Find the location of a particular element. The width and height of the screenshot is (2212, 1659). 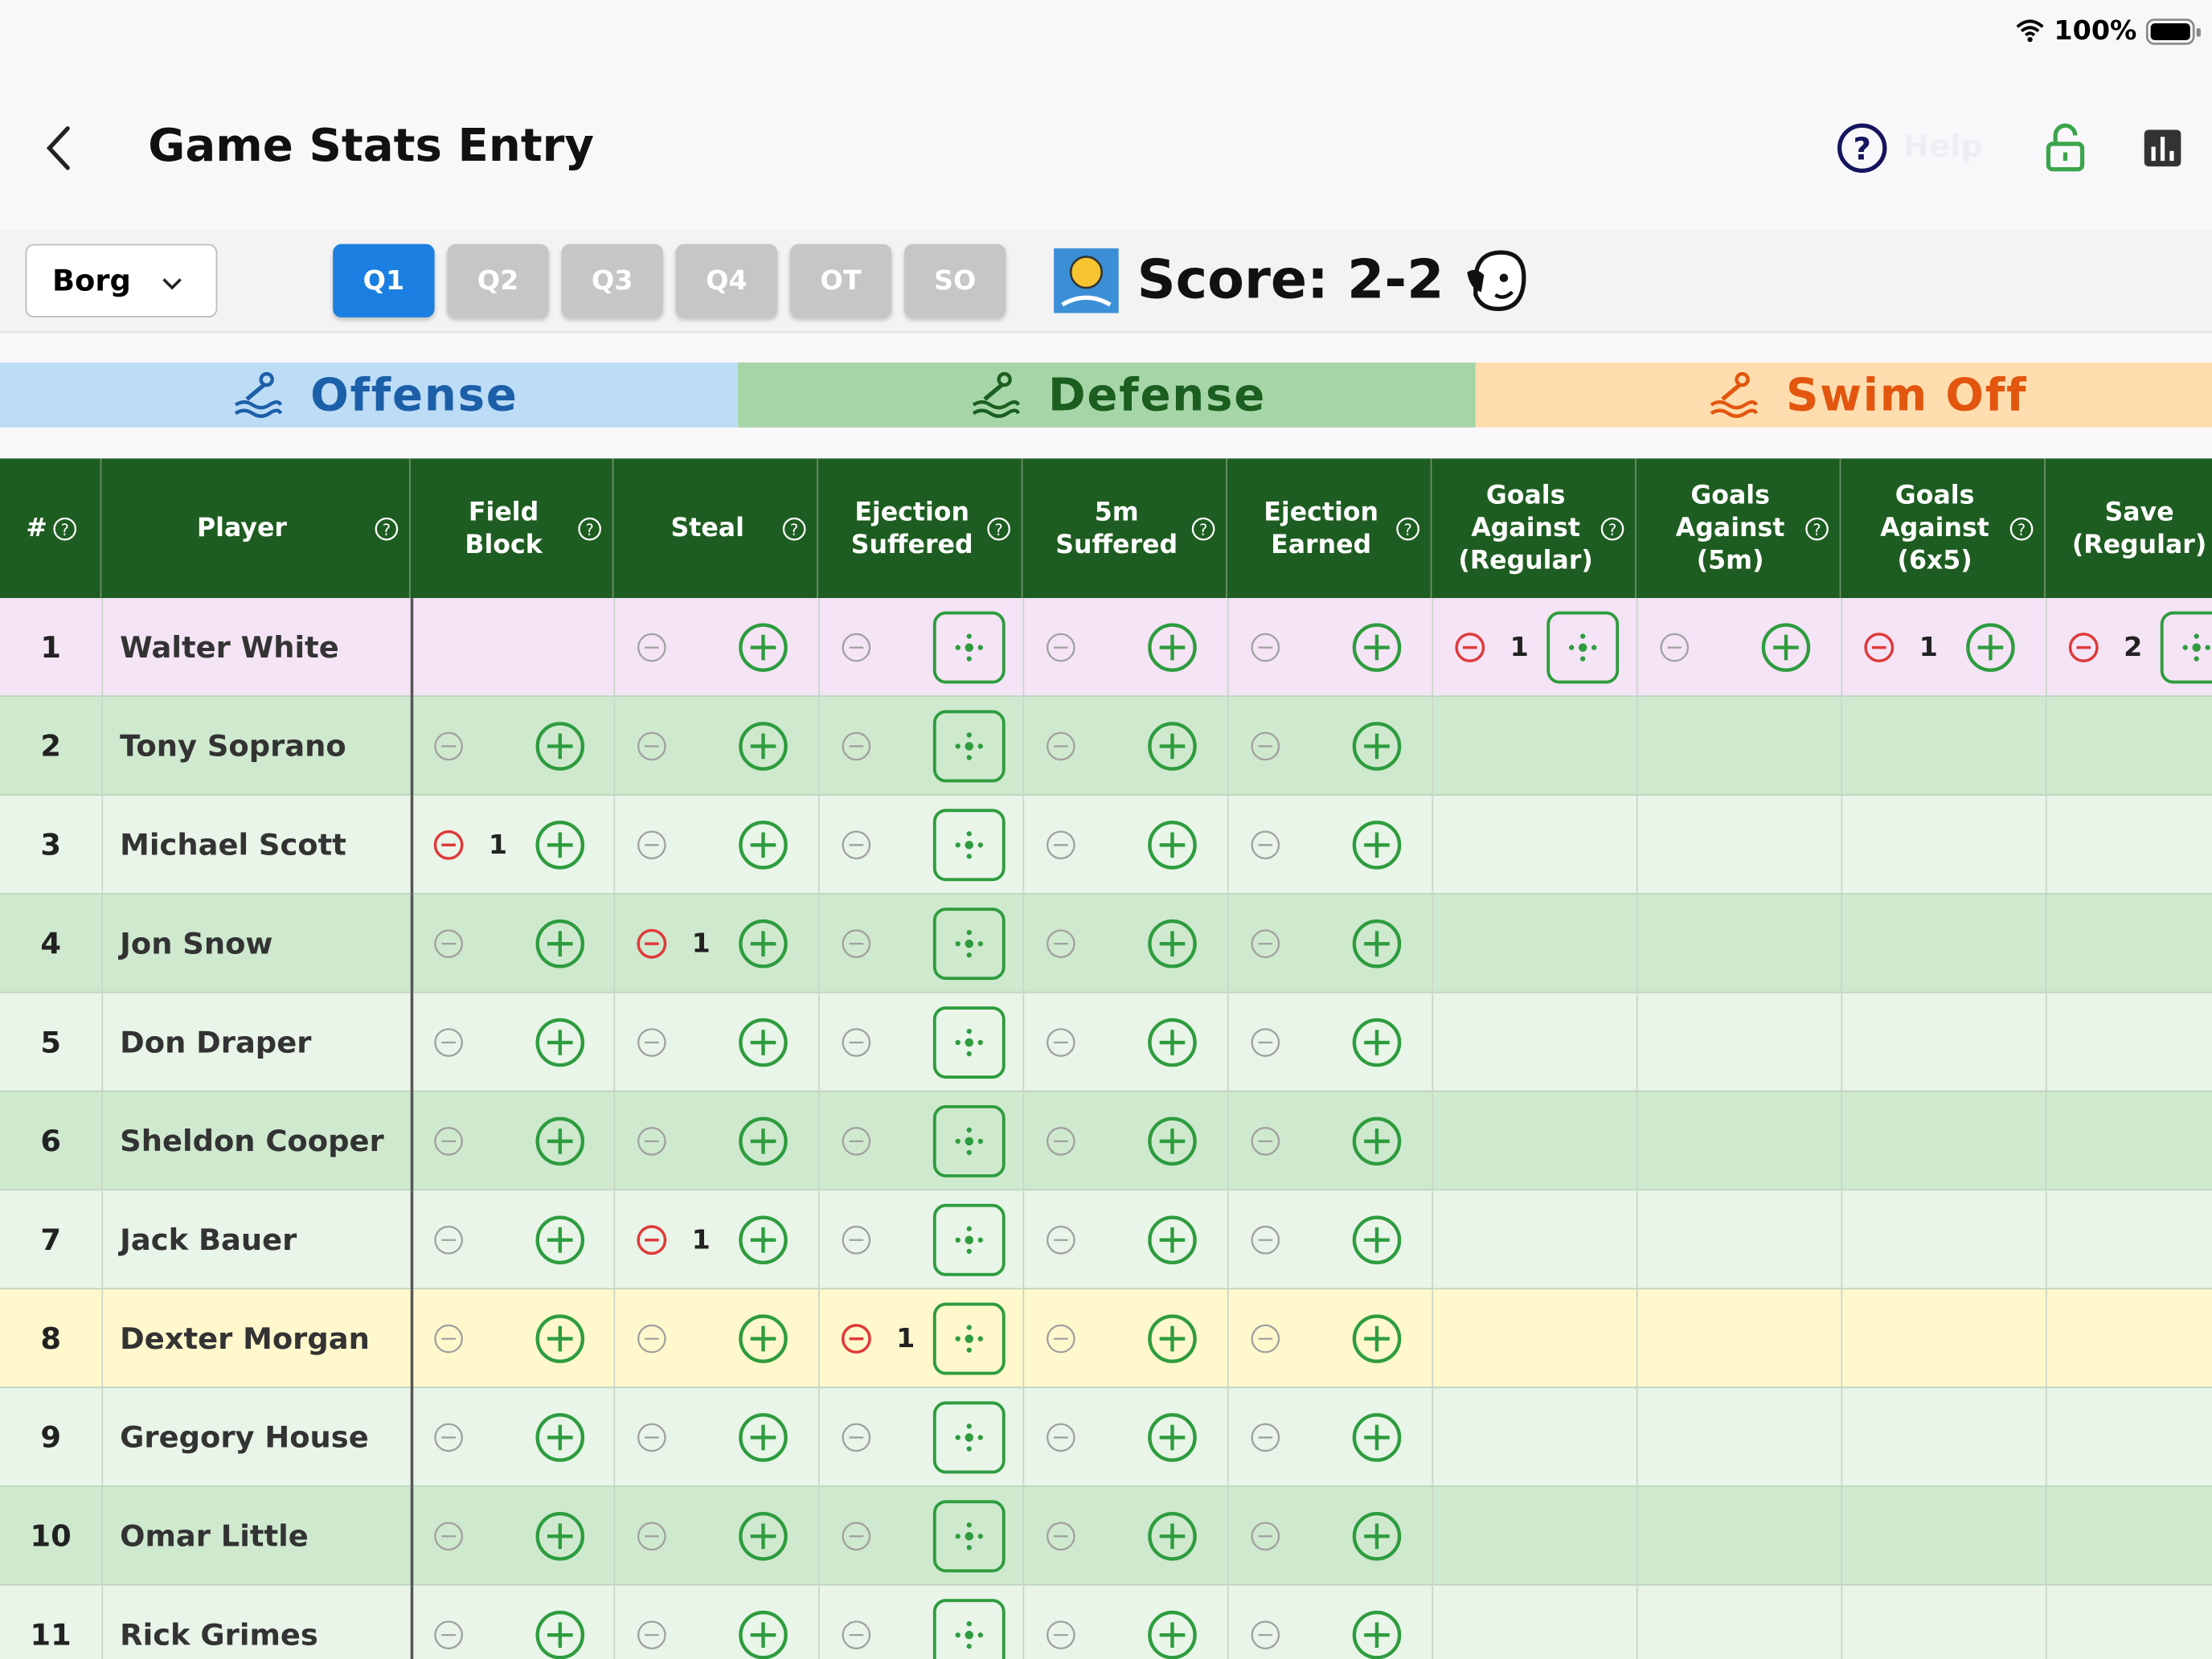

lock-button is located at coordinates (2065, 146).